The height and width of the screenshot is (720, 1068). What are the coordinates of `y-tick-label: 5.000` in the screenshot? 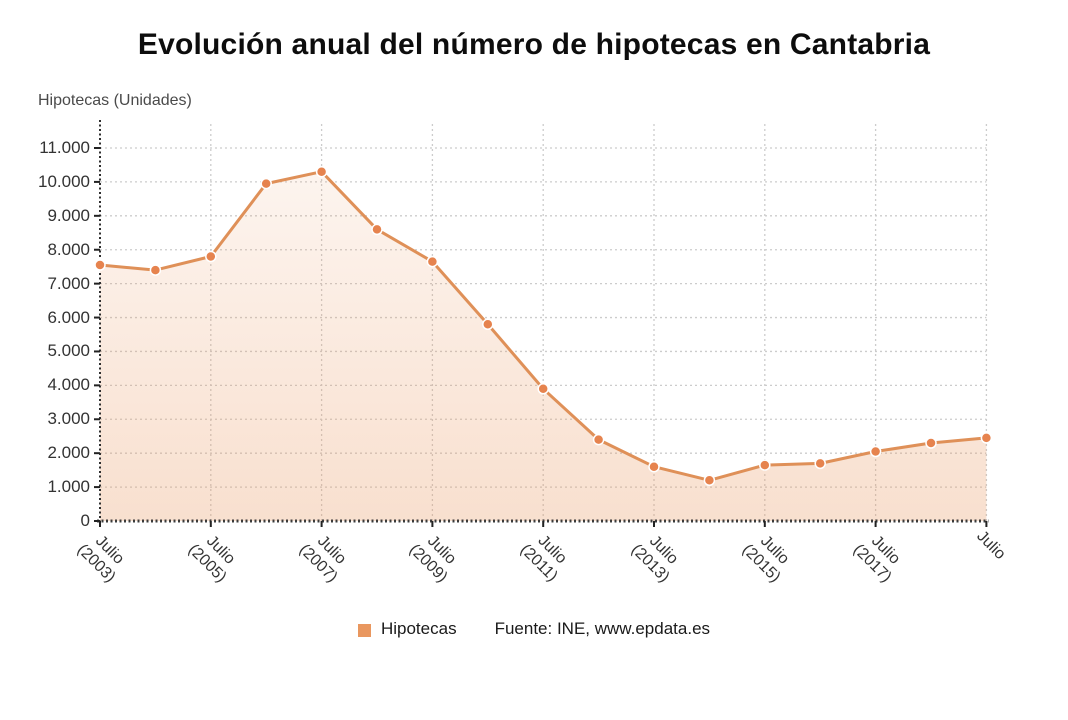 It's located at (68, 351).